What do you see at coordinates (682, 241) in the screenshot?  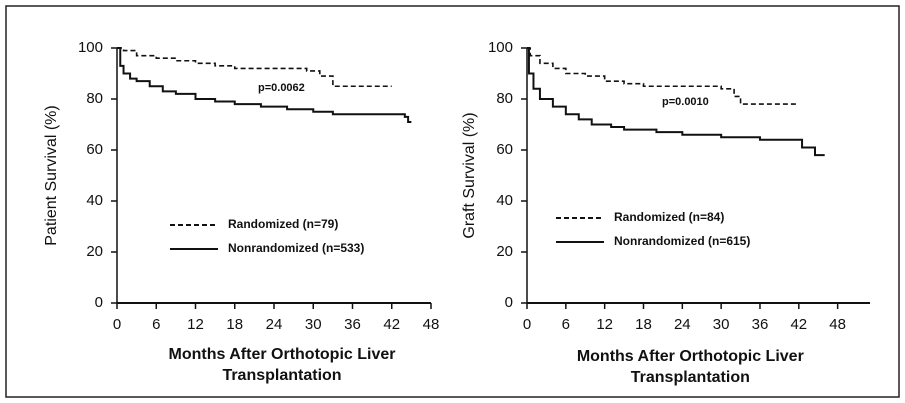 I see `legend-label: Nonrandomized (n=615)` at bounding box center [682, 241].